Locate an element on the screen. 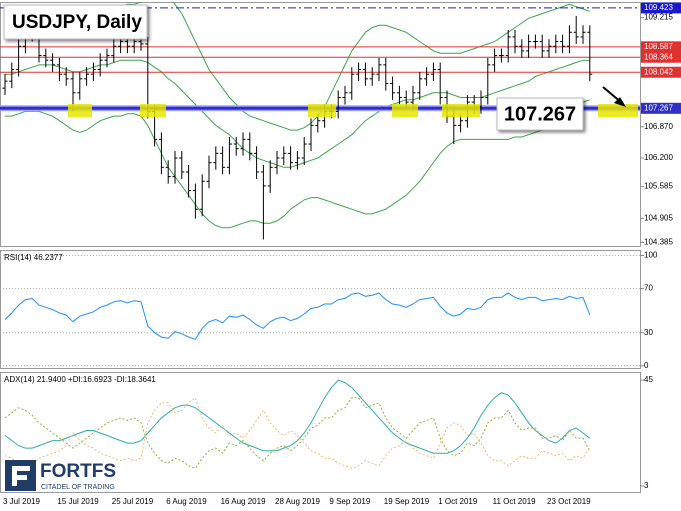  x-tick-label: 16 Aug 2019 is located at coordinates (243, 501).